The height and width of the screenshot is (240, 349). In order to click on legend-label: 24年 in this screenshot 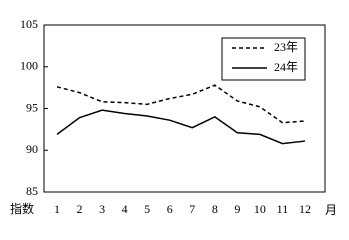, I will do `click(286, 67)`.